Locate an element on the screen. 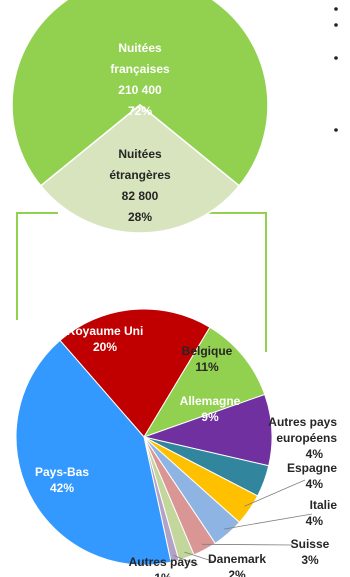  slice-belgique is located at coordinates (204, 382).